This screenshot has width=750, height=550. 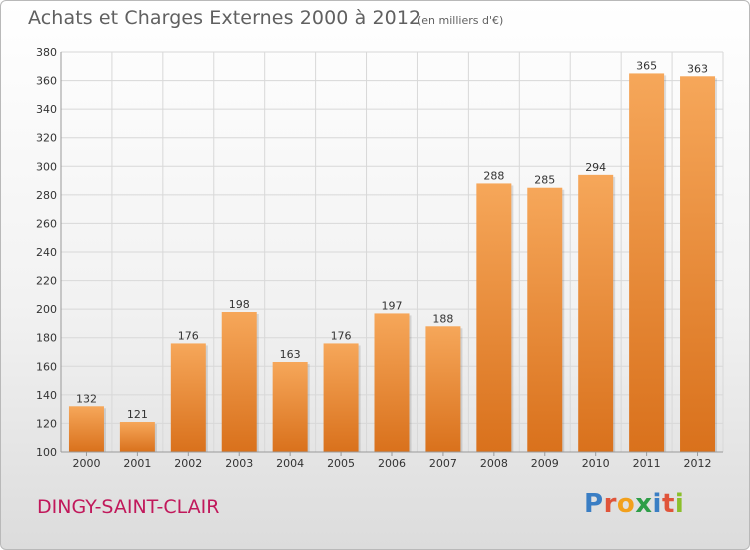 I want to click on y-tick-label: 220, so click(x=46, y=281).